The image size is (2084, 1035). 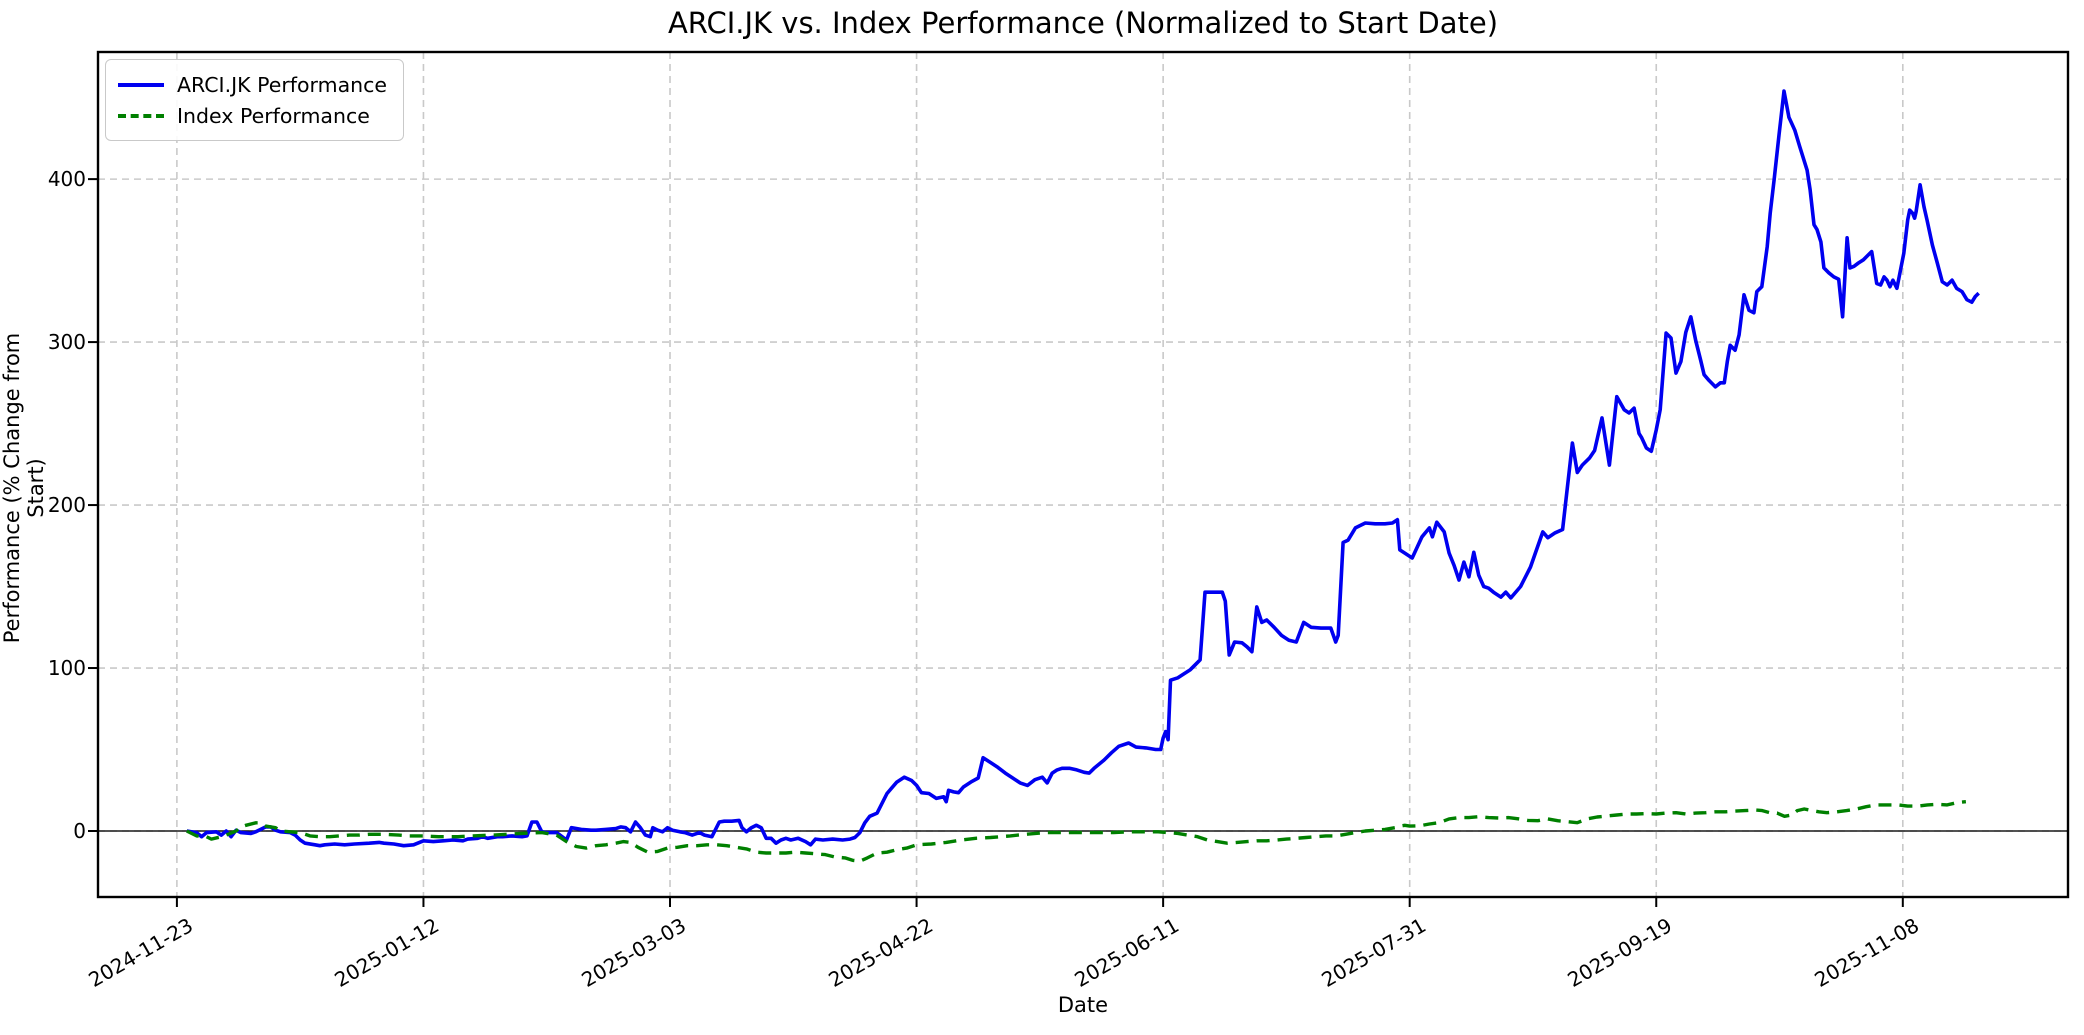 What do you see at coordinates (273, 115) in the screenshot?
I see `legend-label: Index Performance` at bounding box center [273, 115].